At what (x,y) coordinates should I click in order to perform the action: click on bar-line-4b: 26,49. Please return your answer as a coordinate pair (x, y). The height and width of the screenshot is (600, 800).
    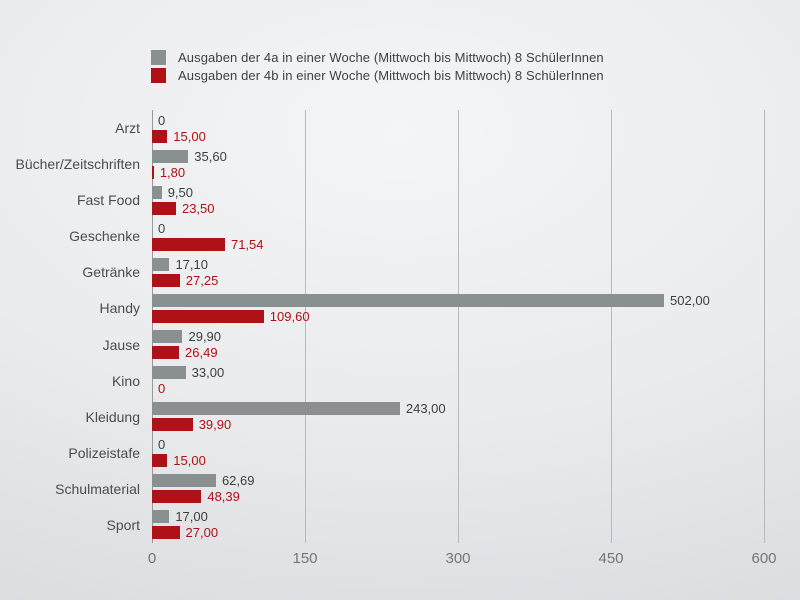
    Looking at the image, I should click on (458, 352).